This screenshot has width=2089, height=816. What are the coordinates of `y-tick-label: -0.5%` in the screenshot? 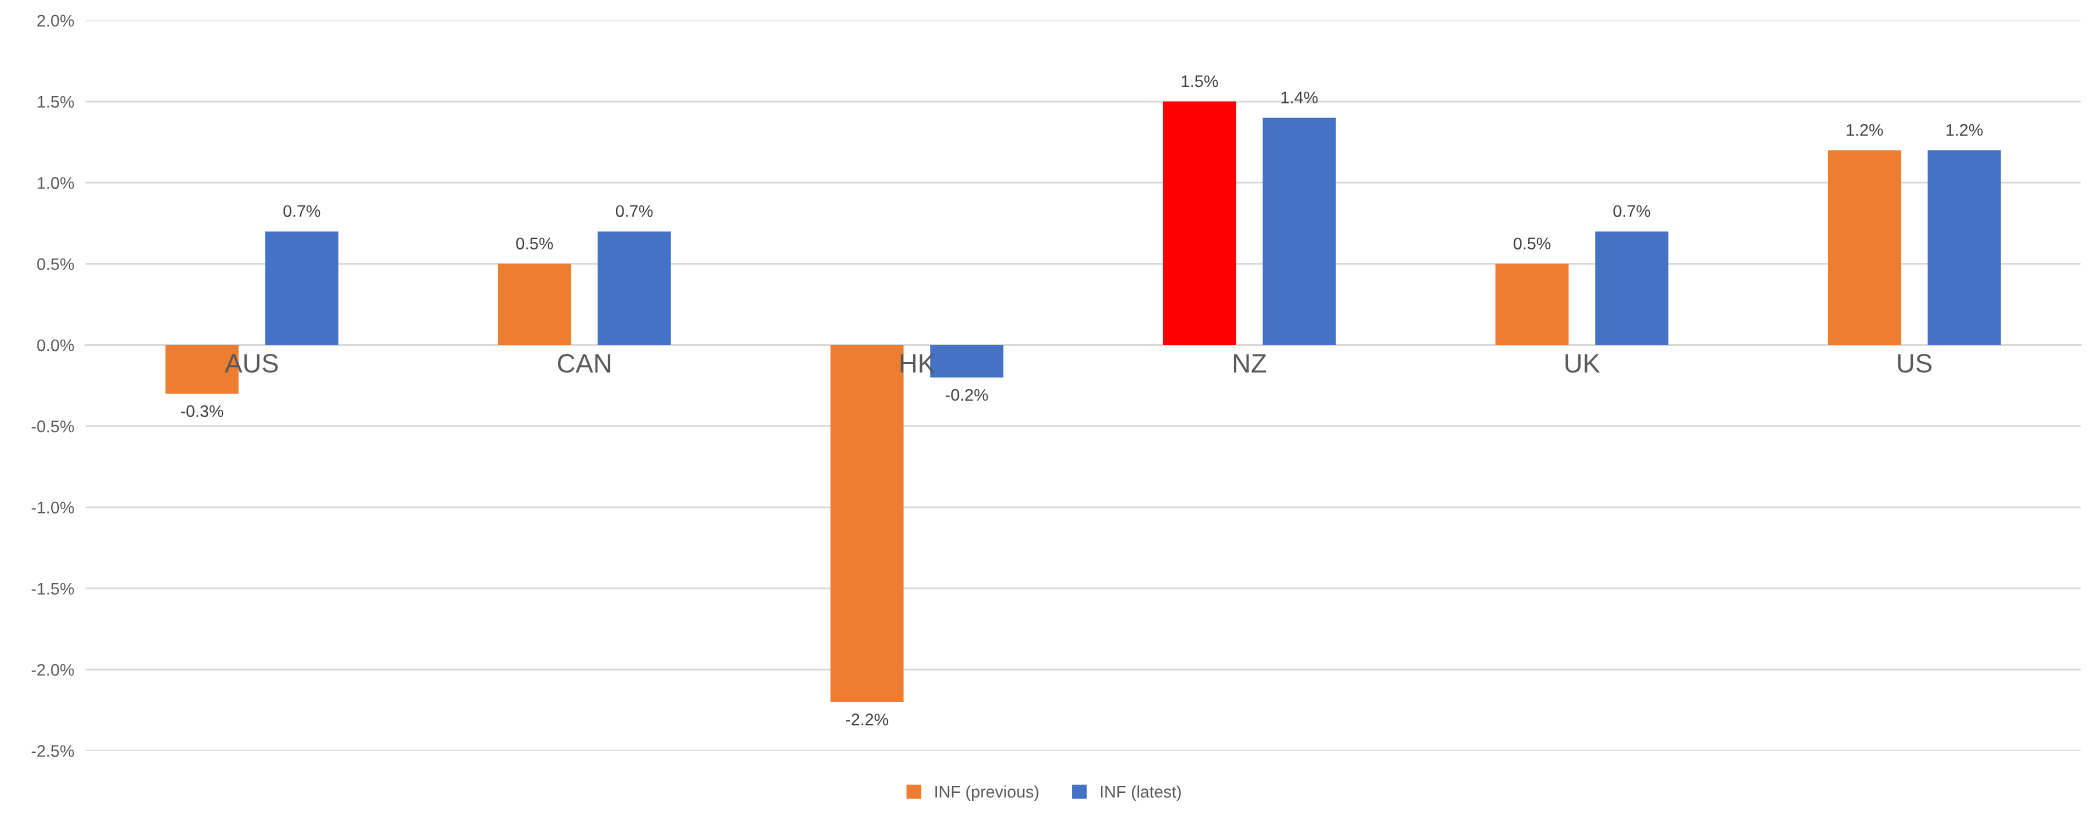 It's located at (52, 426).